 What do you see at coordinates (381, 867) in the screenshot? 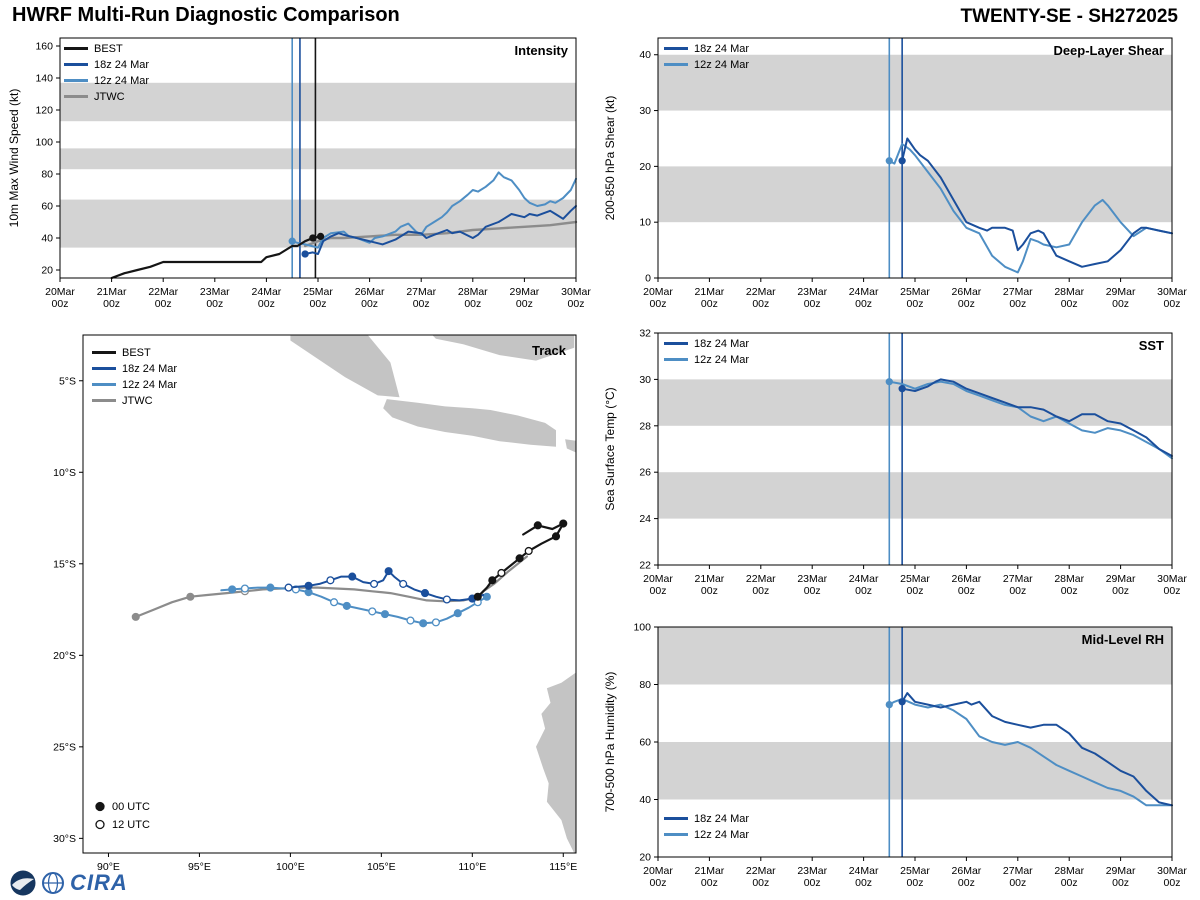
I see `svg-text: 105°E` at bounding box center [381, 867].